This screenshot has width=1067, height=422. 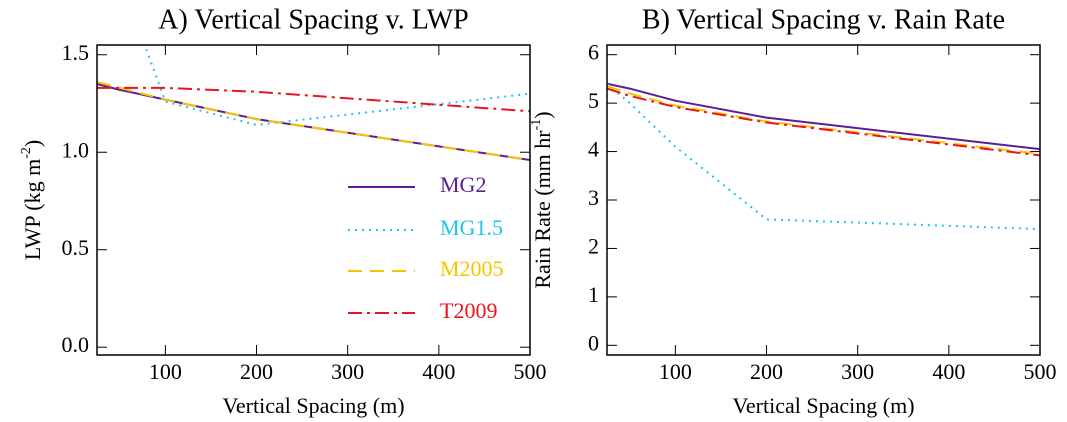 I want to click on y-axis-label: LWP (kg m-2), so click(x=32, y=200).